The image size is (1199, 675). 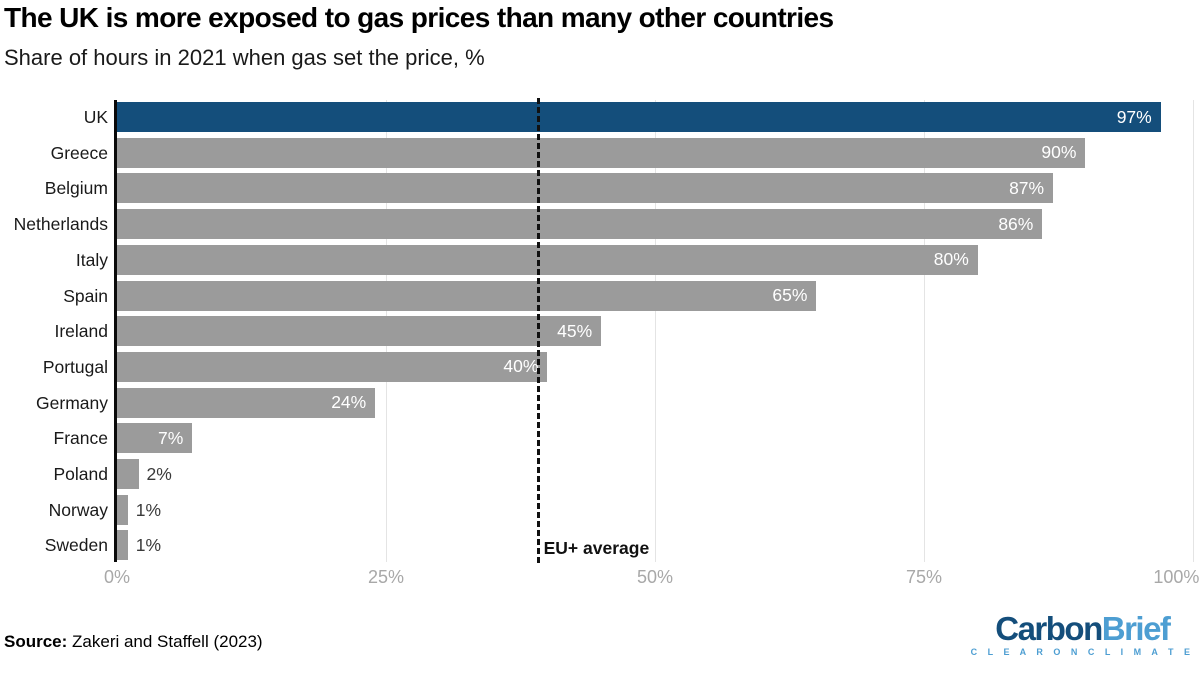 I want to click on carbonbrief-logo: CarbonBrief C L E A R O N C L I M A T E, so click(x=1082, y=635).